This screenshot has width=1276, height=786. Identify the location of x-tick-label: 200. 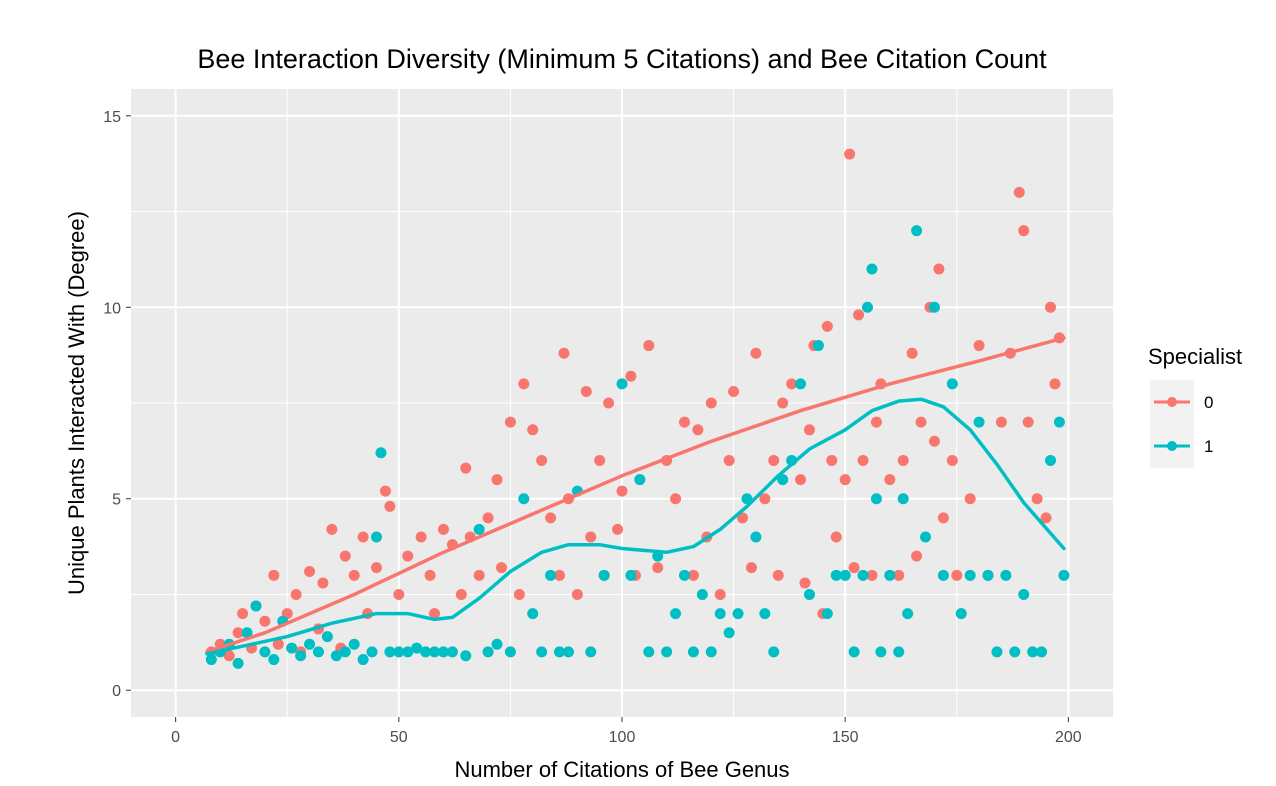
(1068, 737).